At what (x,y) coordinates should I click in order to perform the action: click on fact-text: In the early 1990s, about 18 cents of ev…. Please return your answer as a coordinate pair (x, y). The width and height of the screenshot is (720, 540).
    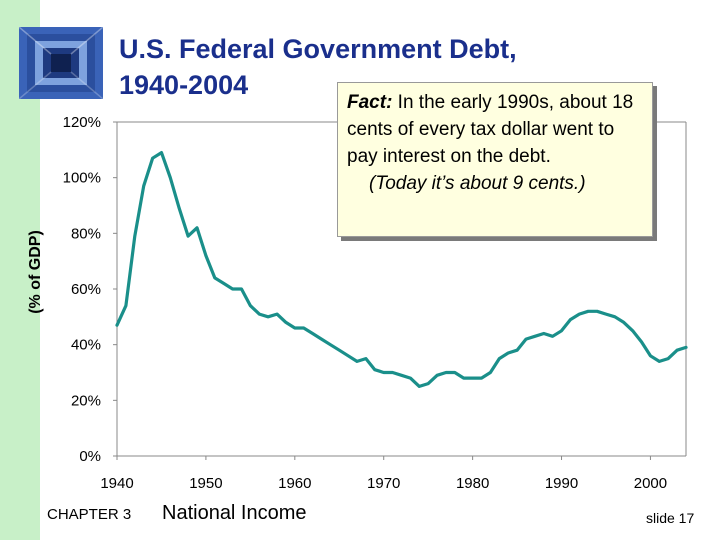
    Looking at the image, I should click on (490, 129).